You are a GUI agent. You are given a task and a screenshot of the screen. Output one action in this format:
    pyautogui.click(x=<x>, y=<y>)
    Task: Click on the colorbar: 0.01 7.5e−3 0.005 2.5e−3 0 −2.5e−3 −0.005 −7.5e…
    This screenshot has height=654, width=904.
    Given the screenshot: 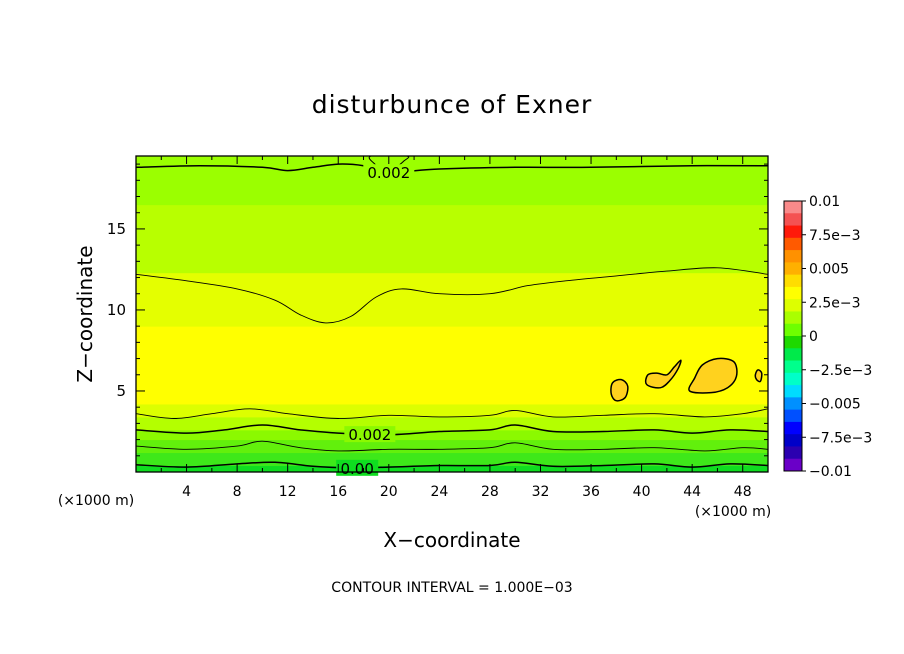 What is the action you would take?
    pyautogui.click(x=827, y=337)
    